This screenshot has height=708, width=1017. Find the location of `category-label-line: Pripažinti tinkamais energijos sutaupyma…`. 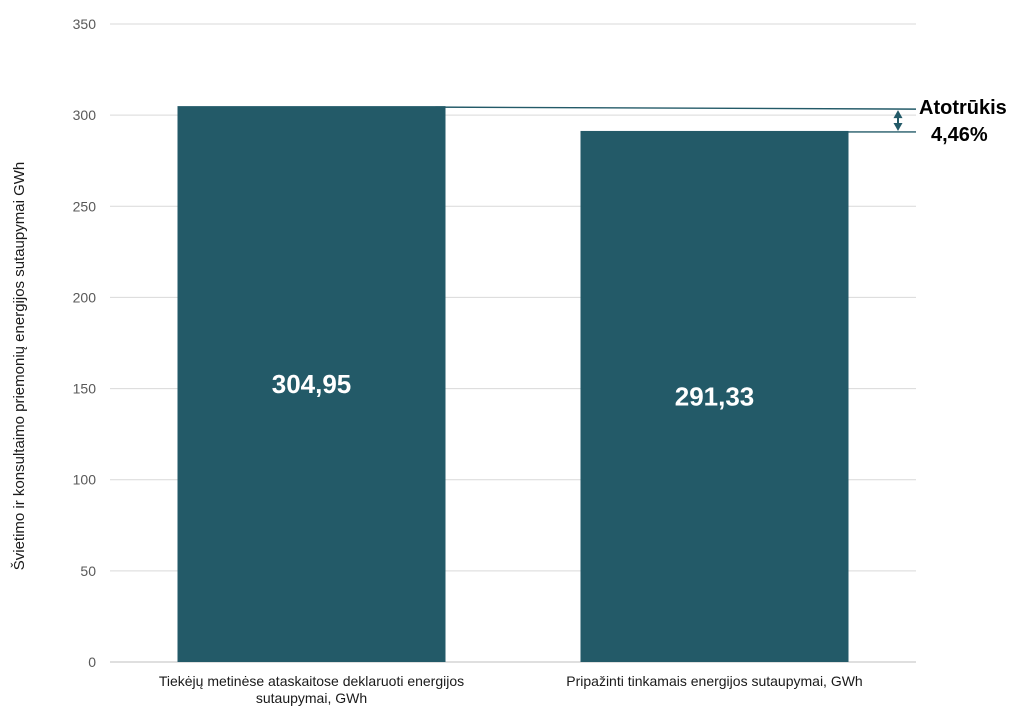

category-label-line: Pripažinti tinkamais energijos sutaupyma… is located at coordinates (714, 681).